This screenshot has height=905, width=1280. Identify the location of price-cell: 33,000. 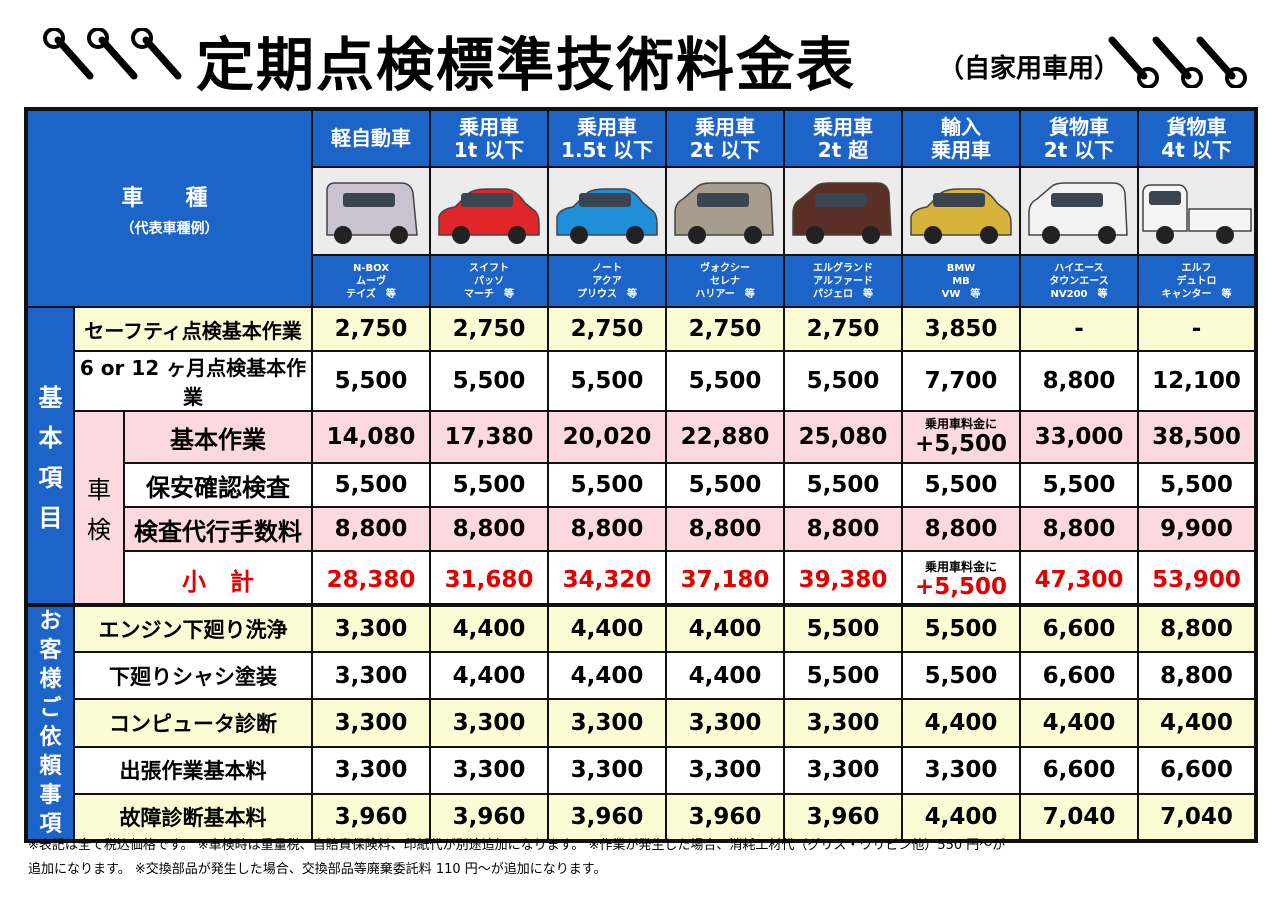
(1079, 437).